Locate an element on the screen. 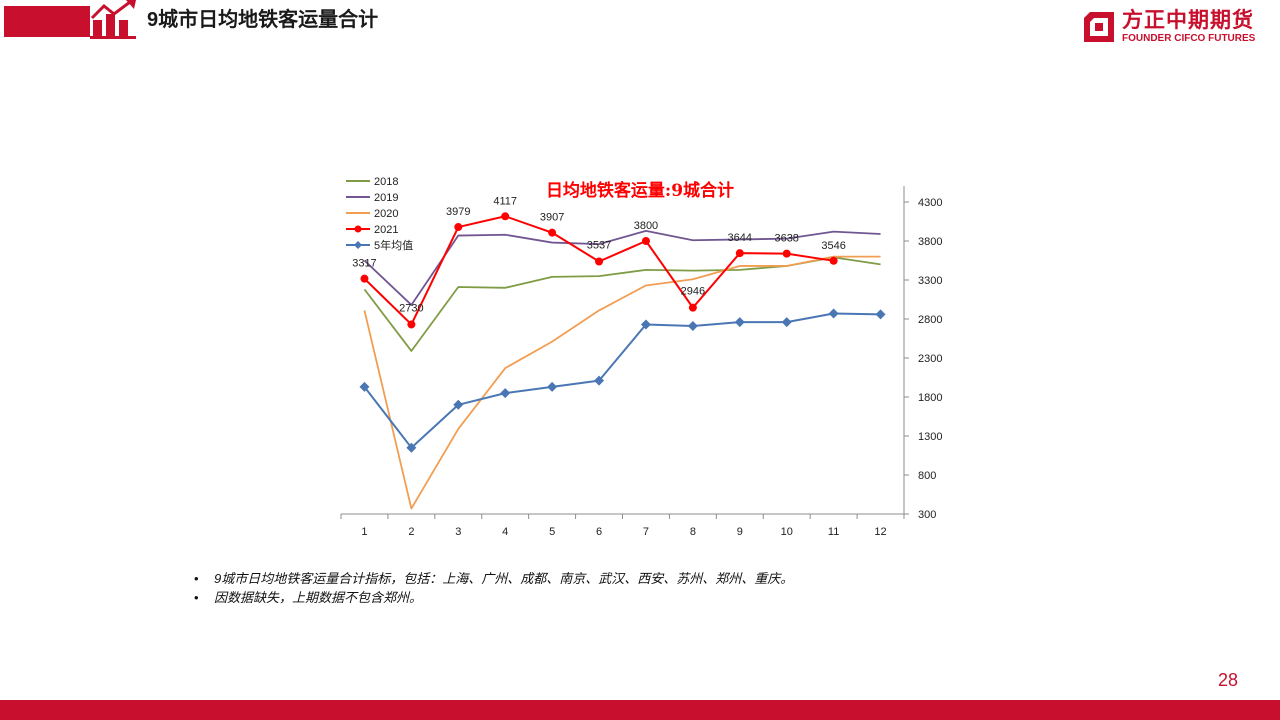 Image resolution: width=1280 pixels, height=720 pixels. data-label: 3800 is located at coordinates (646, 226).